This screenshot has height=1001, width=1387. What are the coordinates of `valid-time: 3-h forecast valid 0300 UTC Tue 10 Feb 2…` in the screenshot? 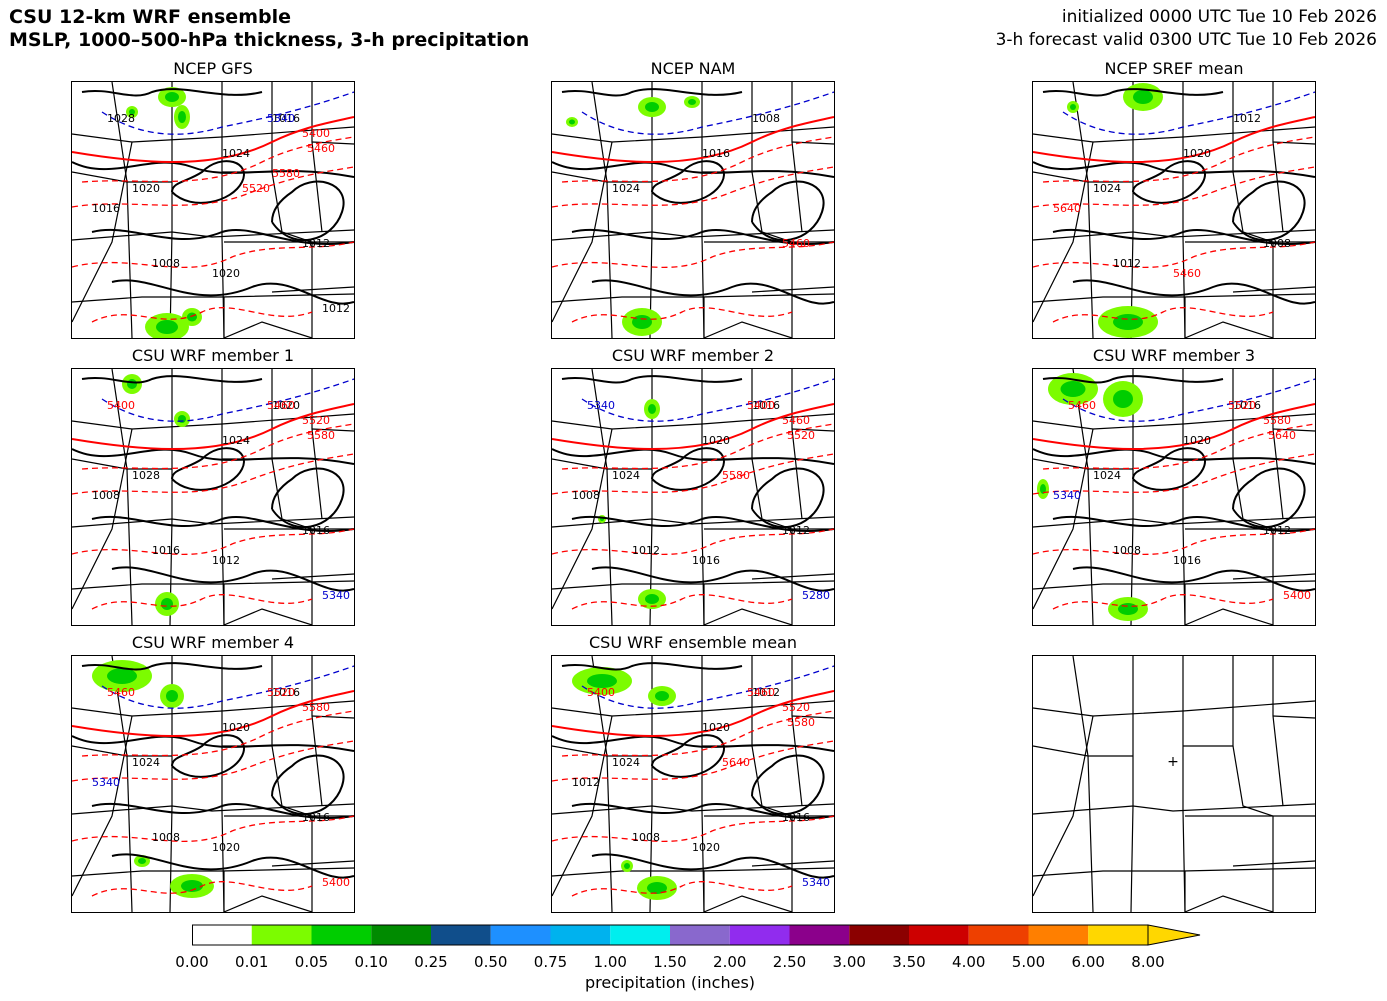 It's located at (1186, 40).